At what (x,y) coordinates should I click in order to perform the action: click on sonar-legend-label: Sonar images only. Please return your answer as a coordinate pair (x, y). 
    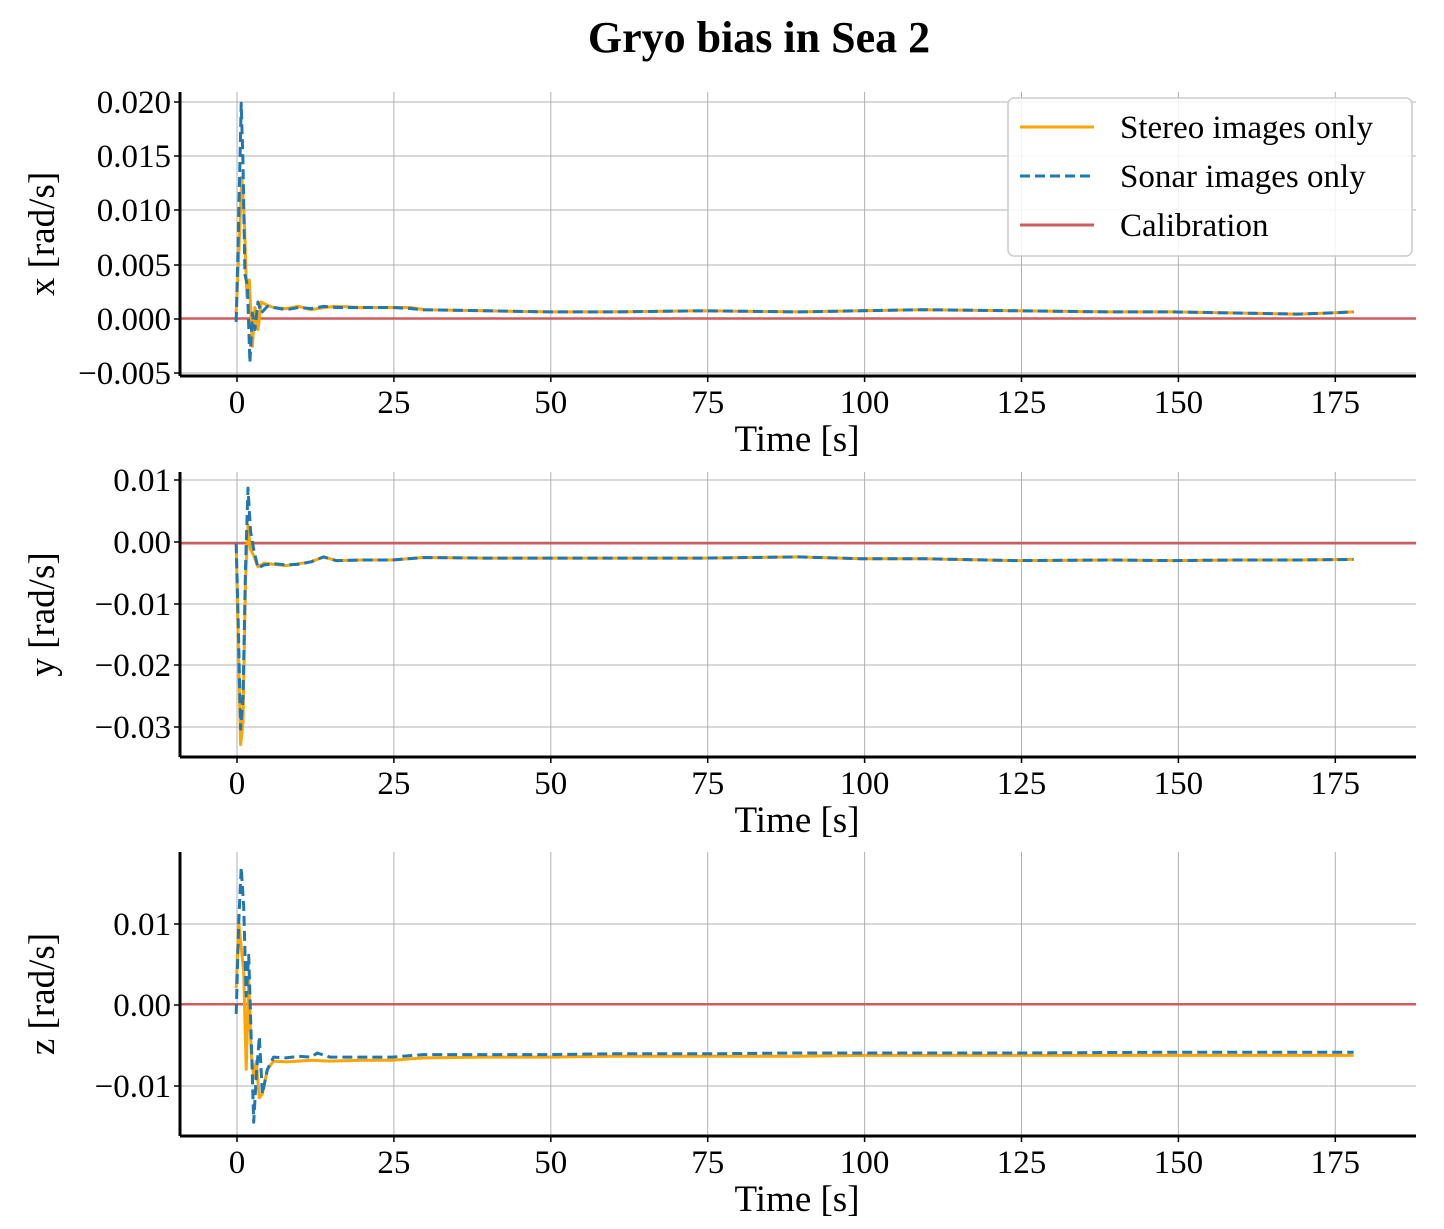
    Looking at the image, I should click on (1243, 177).